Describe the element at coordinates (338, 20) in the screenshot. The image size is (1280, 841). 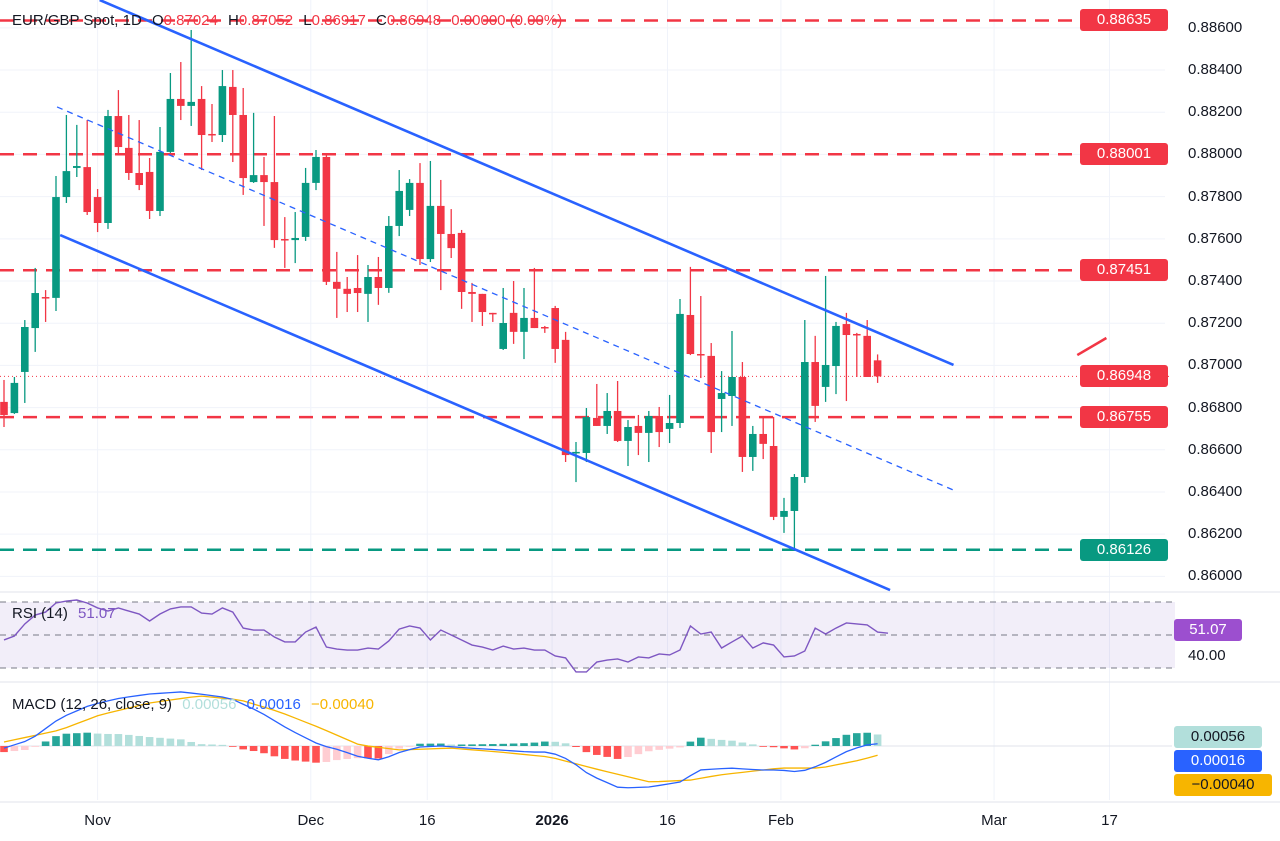
I see `low-value: 0.86917` at that location.